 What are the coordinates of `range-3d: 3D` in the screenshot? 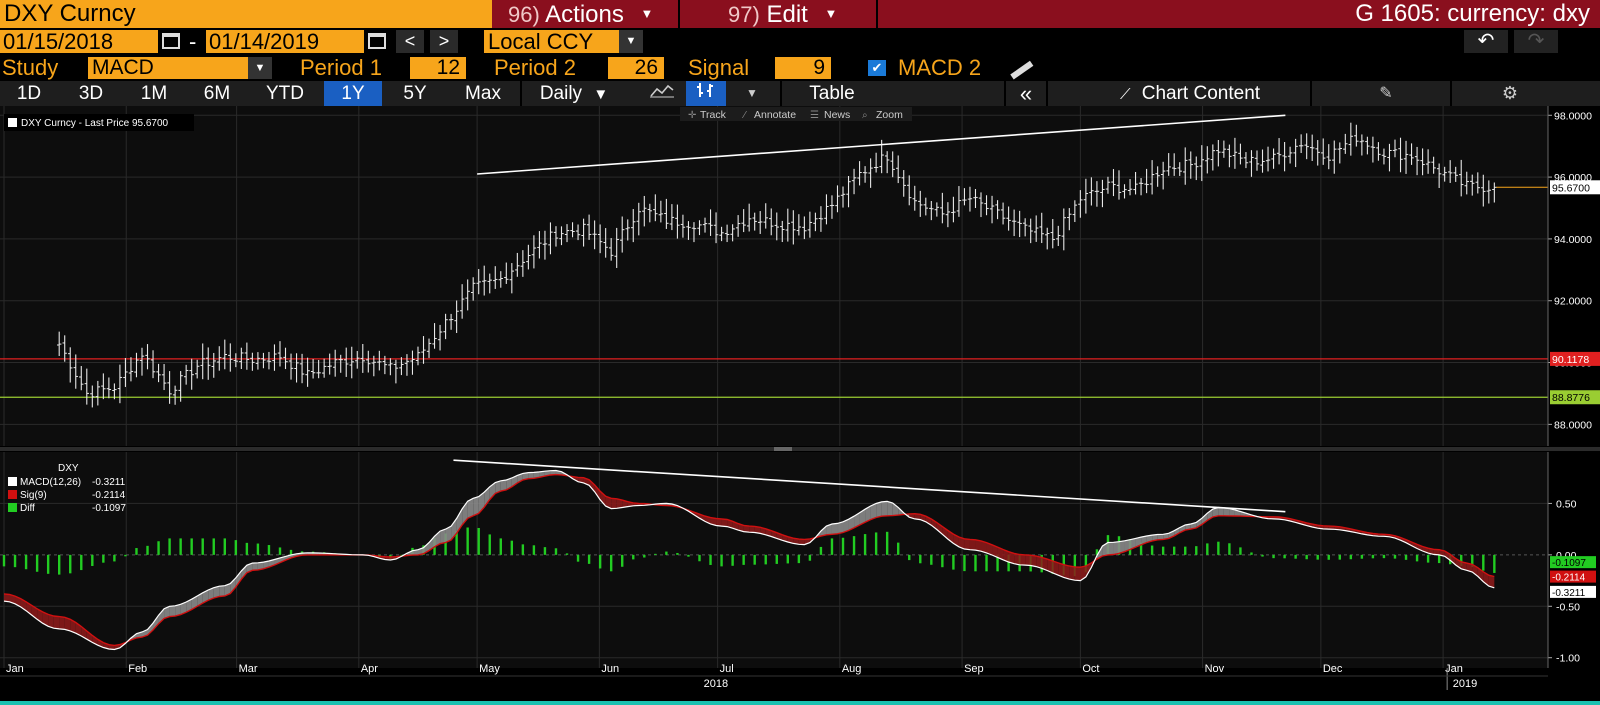 It's located at (91, 93).